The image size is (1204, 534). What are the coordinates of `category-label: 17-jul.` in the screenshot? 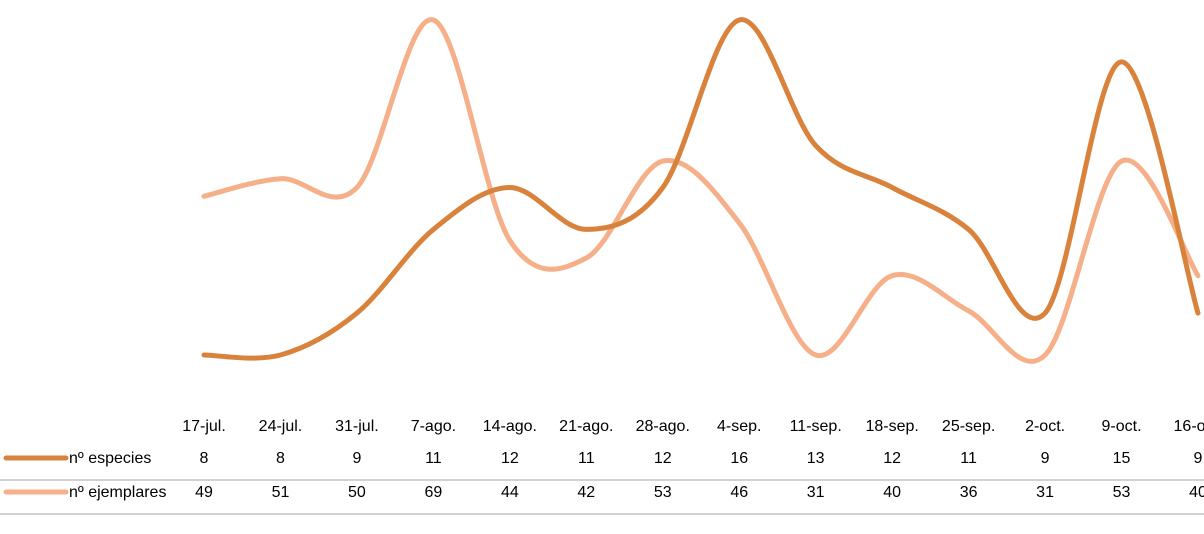 It's located at (204, 426).